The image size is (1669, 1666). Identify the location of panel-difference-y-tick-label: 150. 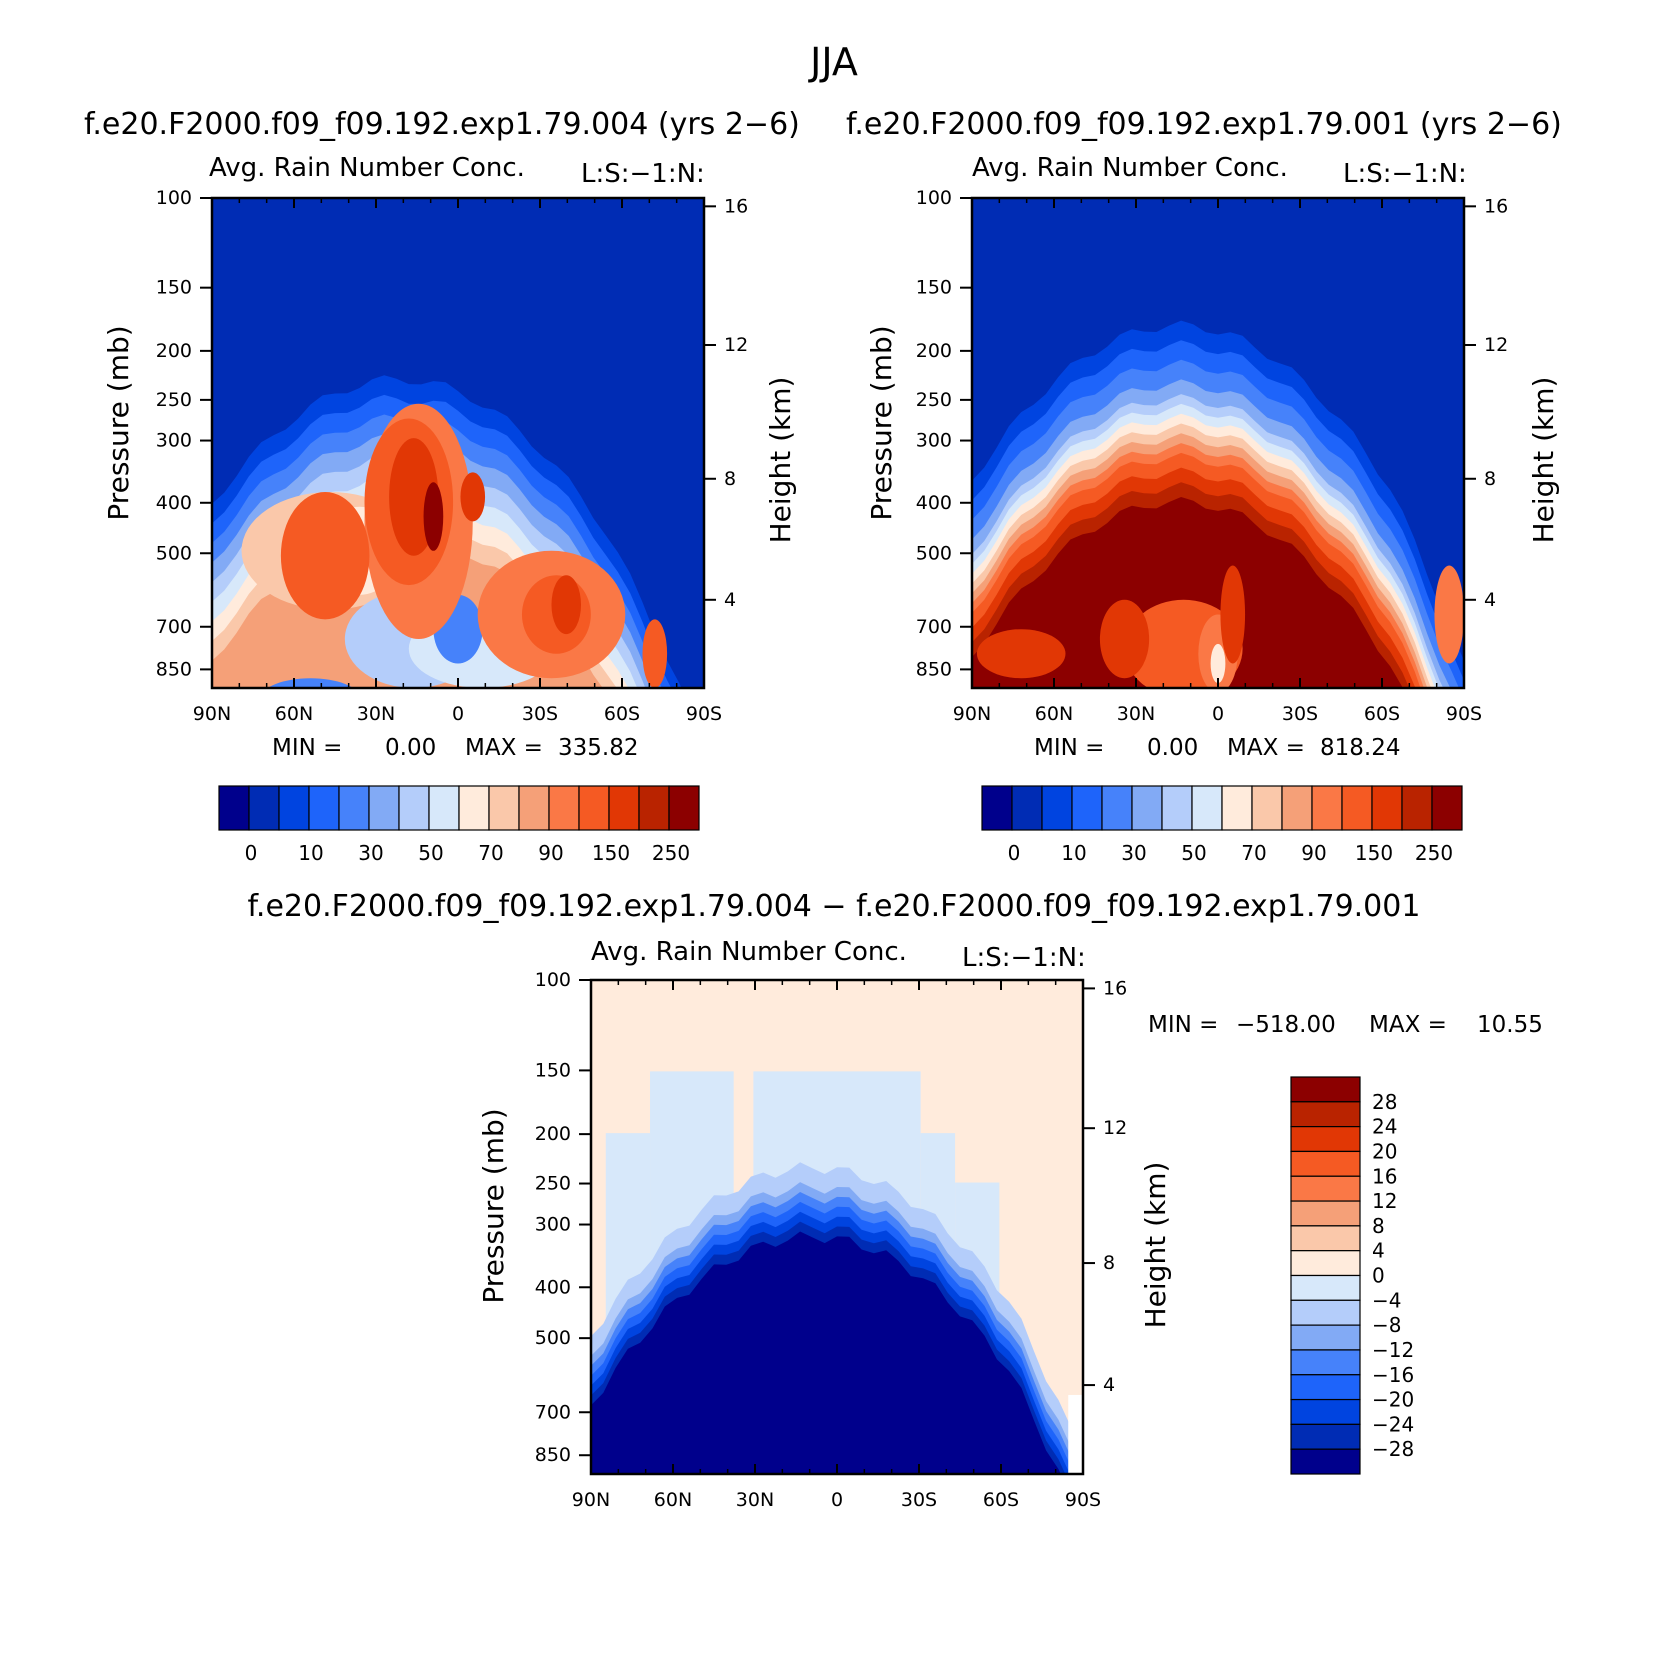
(553, 1070).